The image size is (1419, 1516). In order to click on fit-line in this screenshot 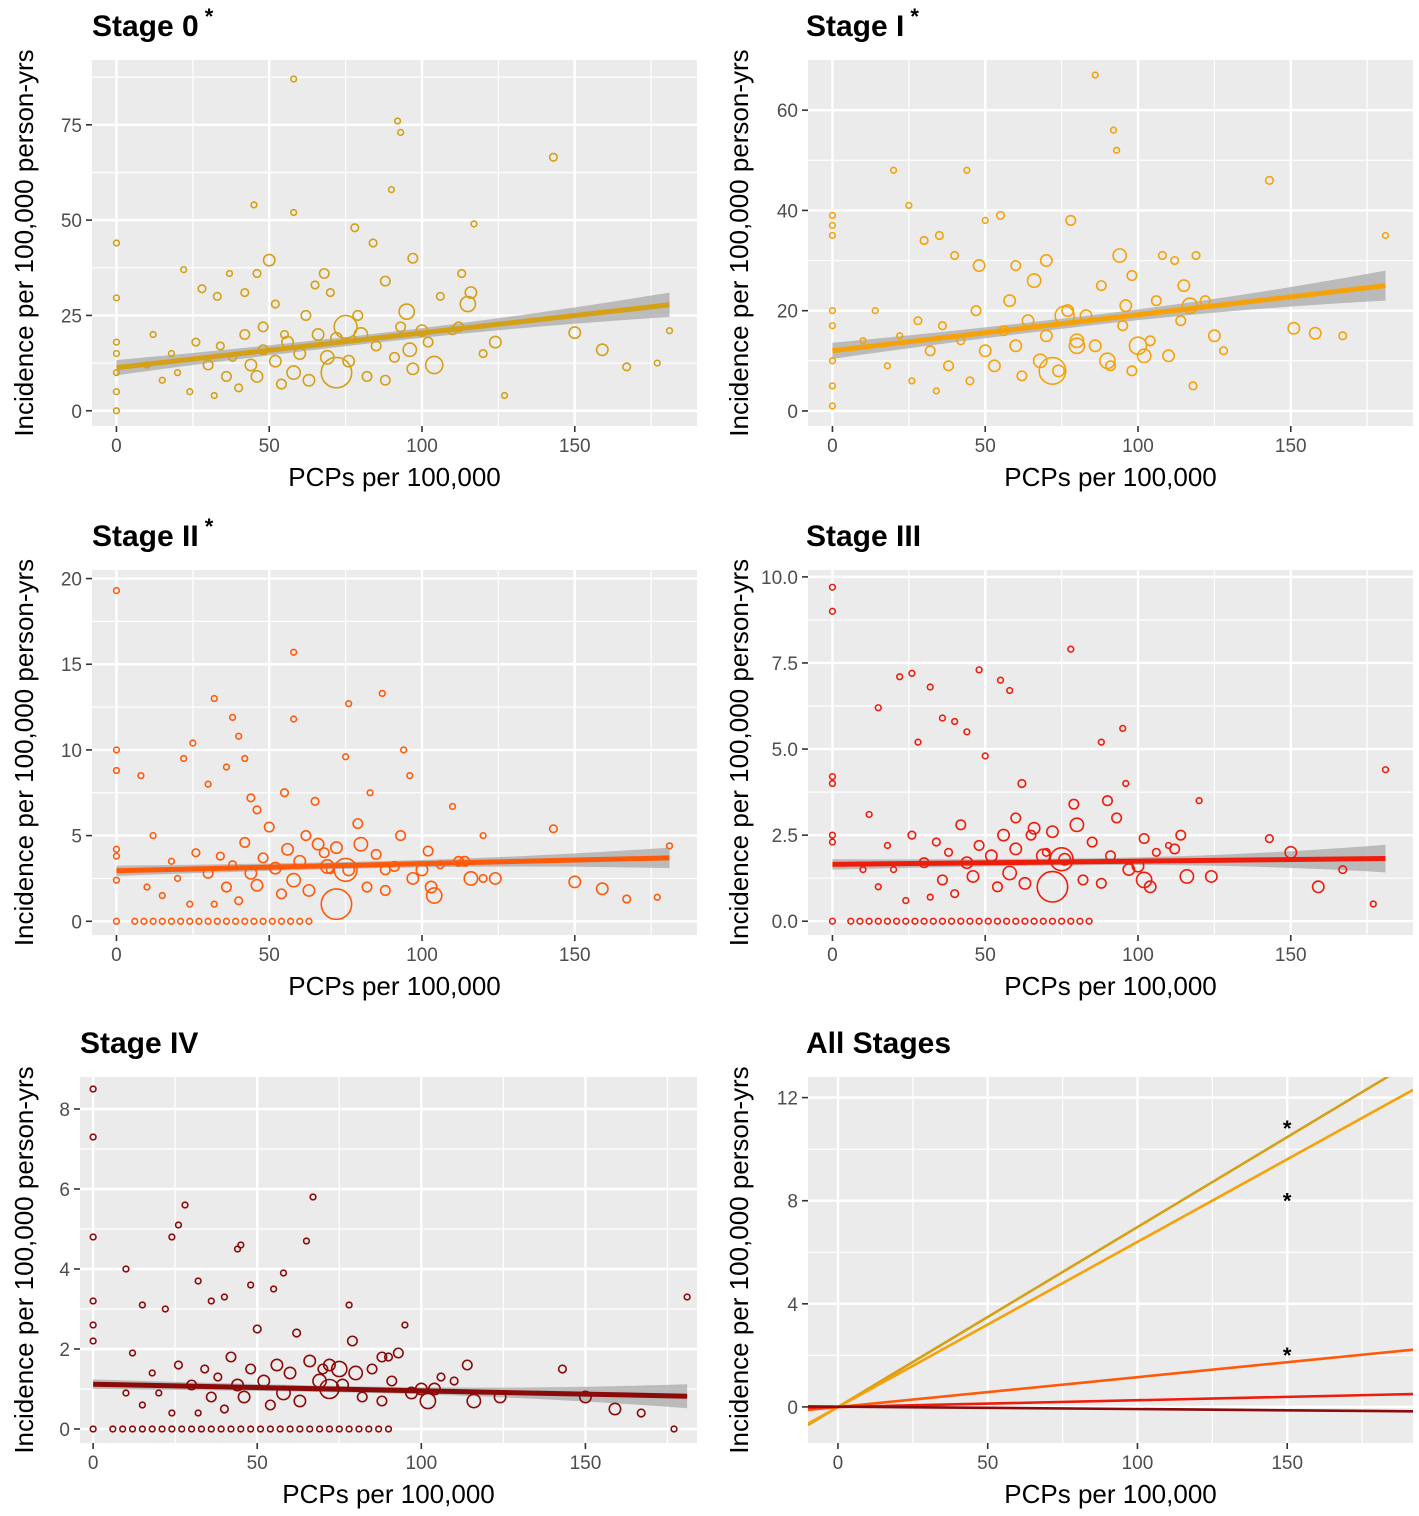, I will do `click(1109, 318)`.